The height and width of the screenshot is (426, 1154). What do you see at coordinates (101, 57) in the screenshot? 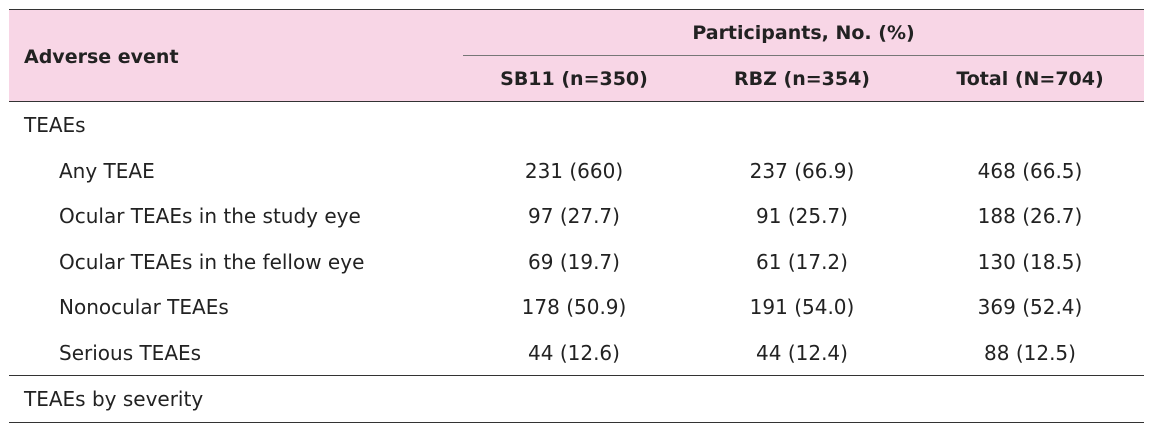
I see `adverse-event-header: Adverse event` at bounding box center [101, 57].